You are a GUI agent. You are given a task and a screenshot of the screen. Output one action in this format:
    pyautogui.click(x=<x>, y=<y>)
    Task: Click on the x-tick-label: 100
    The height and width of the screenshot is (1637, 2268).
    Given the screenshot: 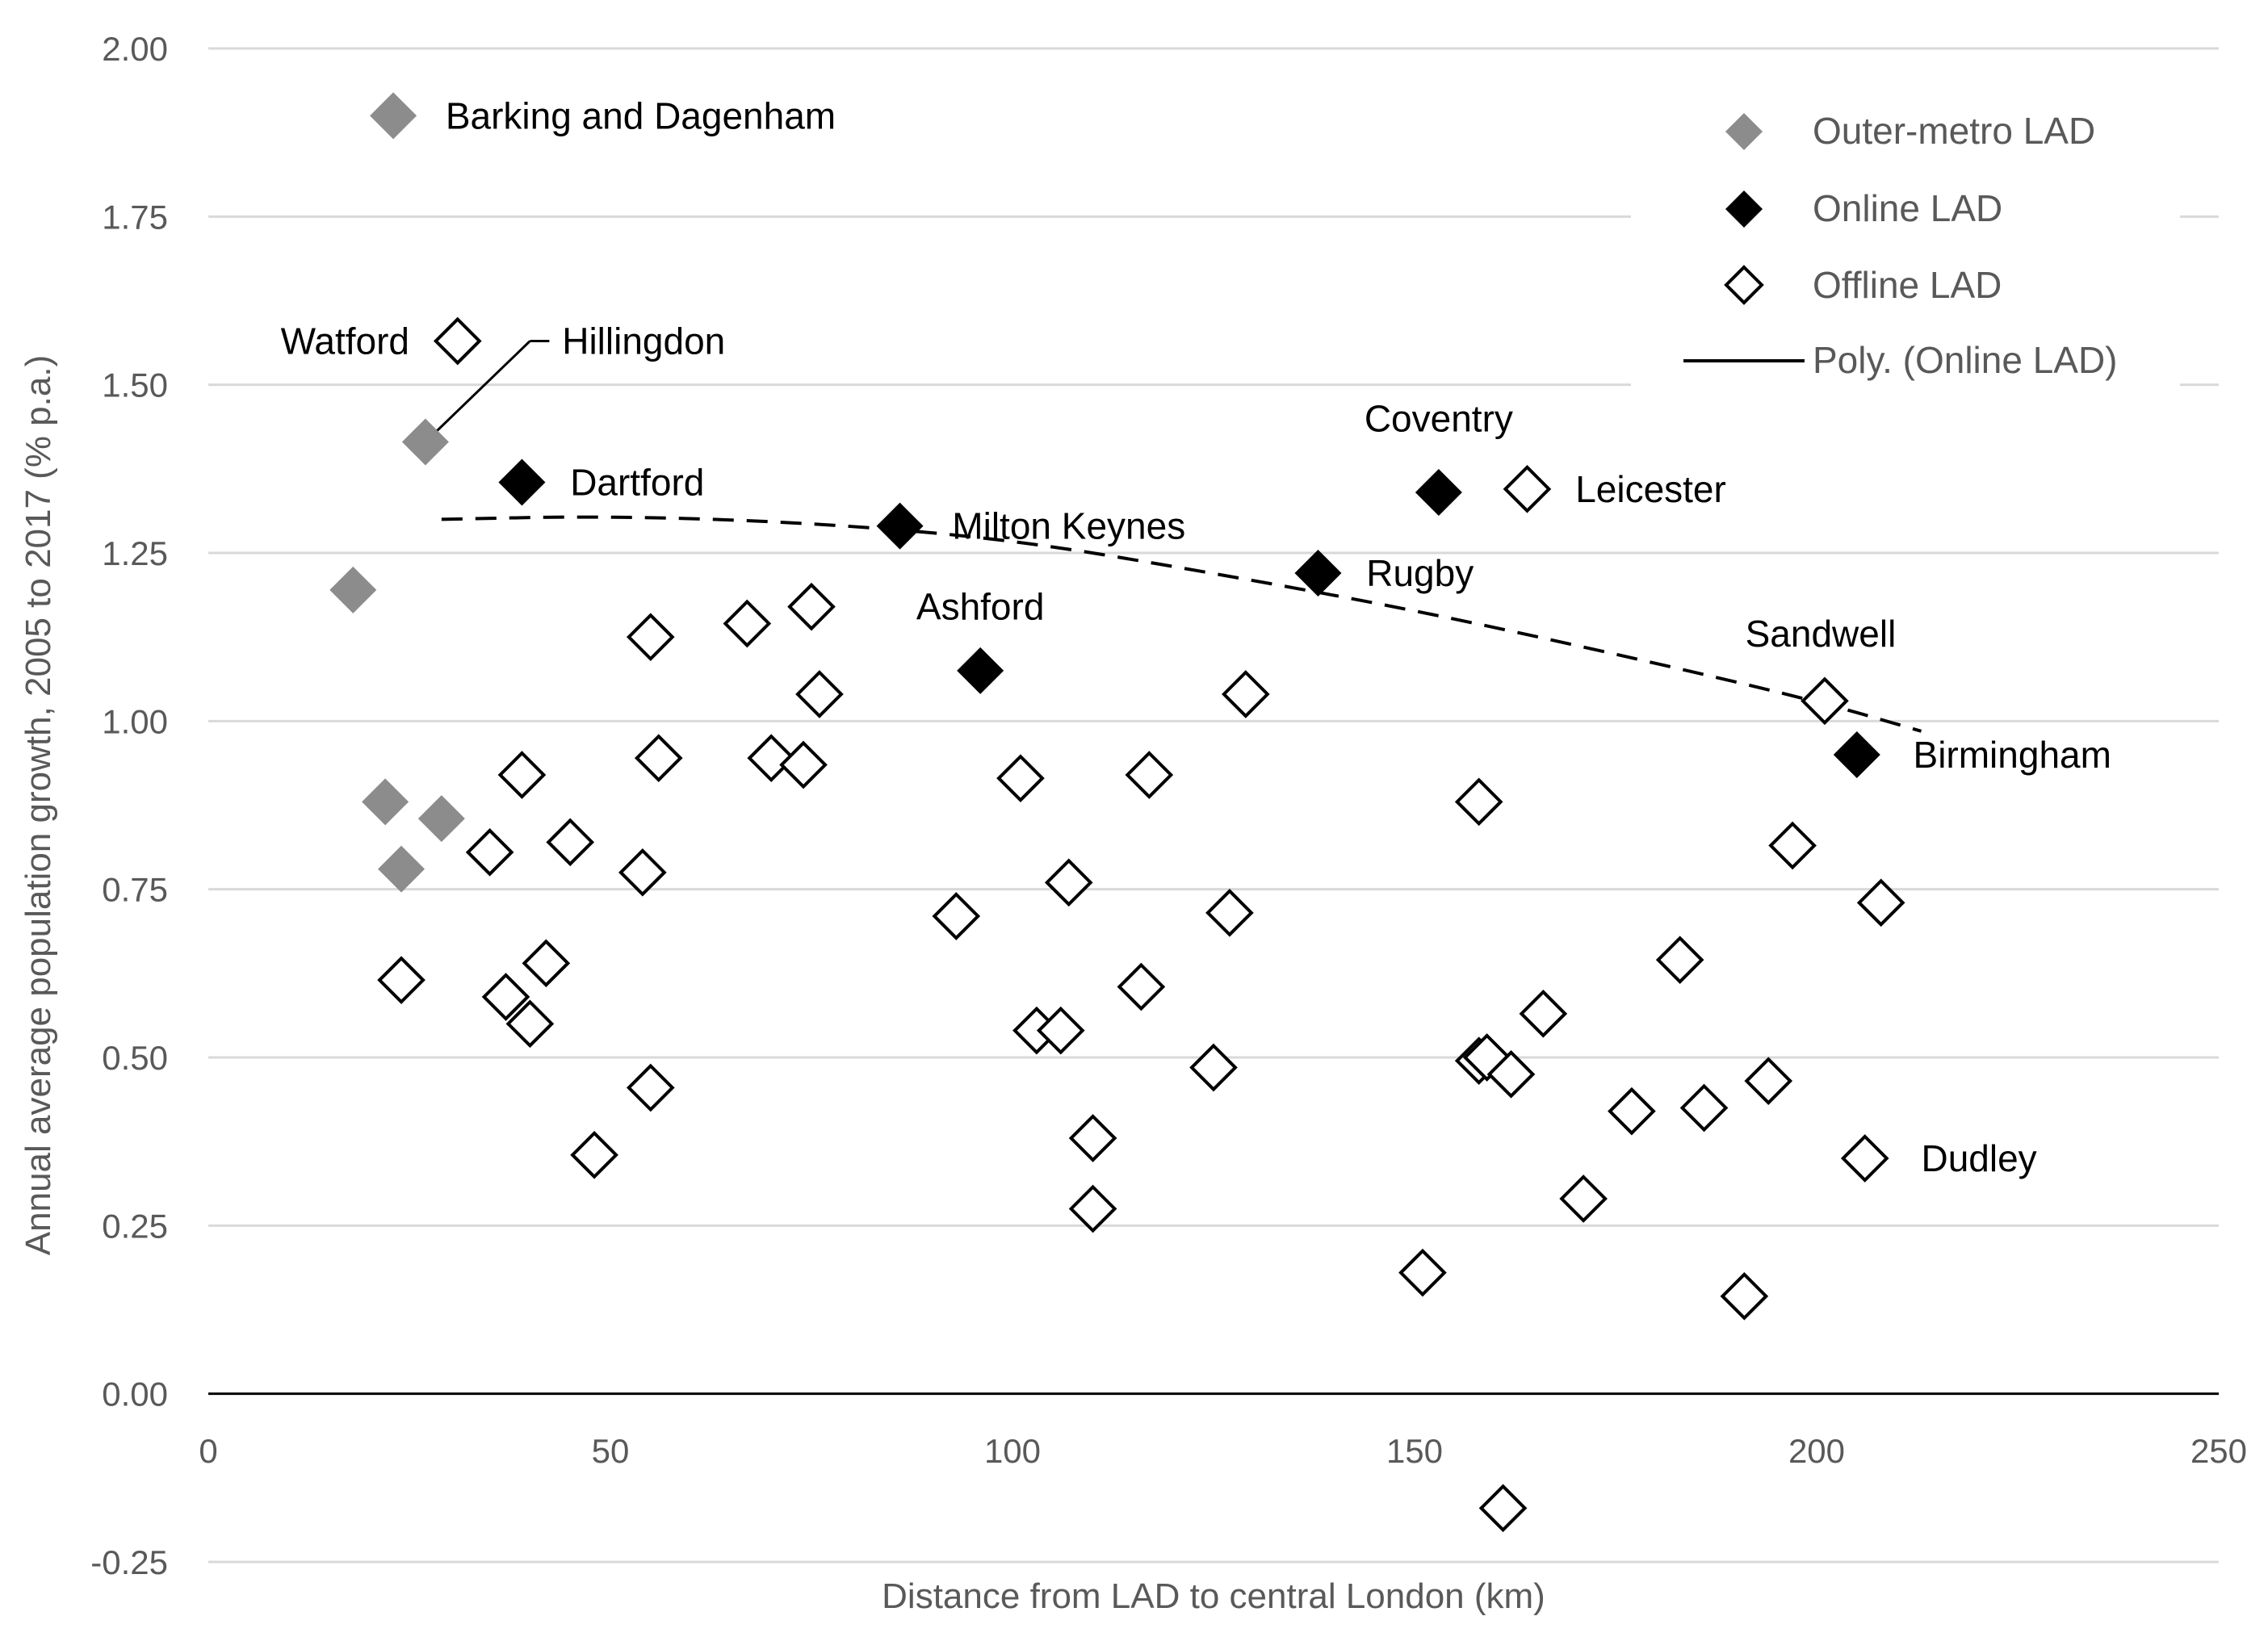 What is the action you would take?
    pyautogui.click(x=1012, y=1451)
    